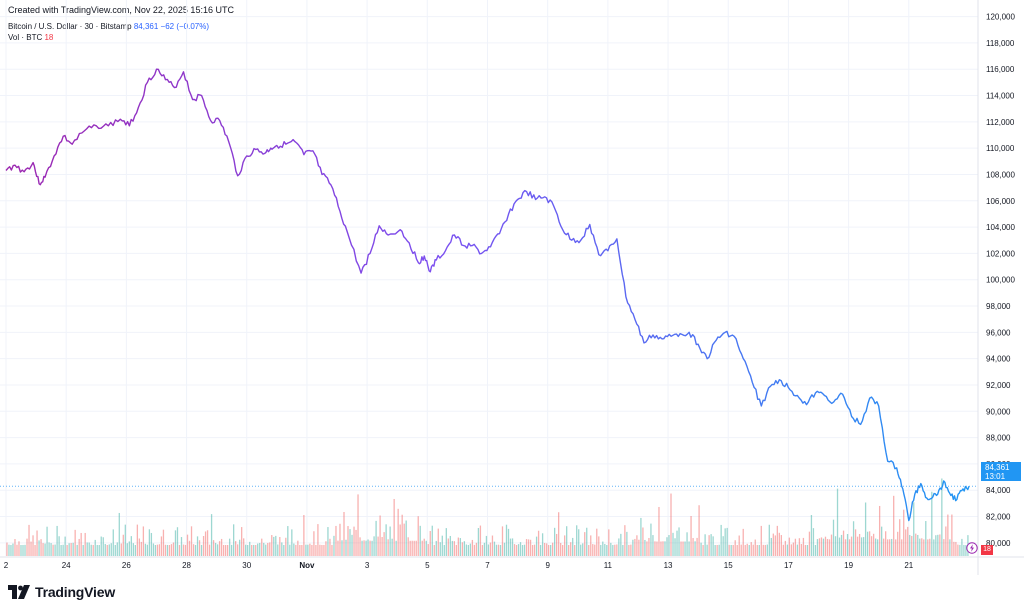 The image size is (1024, 610). I want to click on y-tick-label: 118,000, so click(1000, 43).